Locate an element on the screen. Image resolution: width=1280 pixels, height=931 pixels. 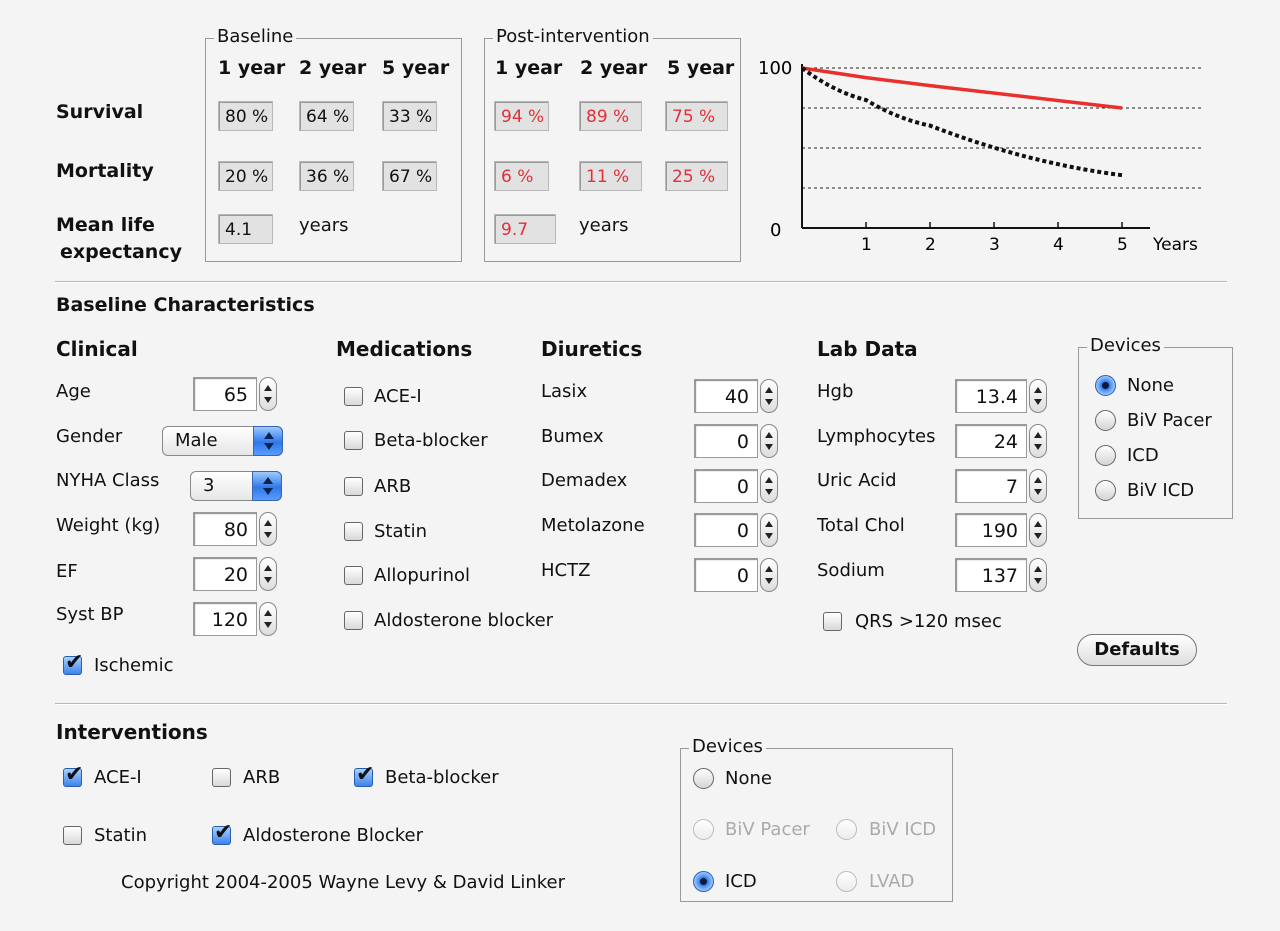
post-mortality-1: 6 % is located at coordinates (521, 176).